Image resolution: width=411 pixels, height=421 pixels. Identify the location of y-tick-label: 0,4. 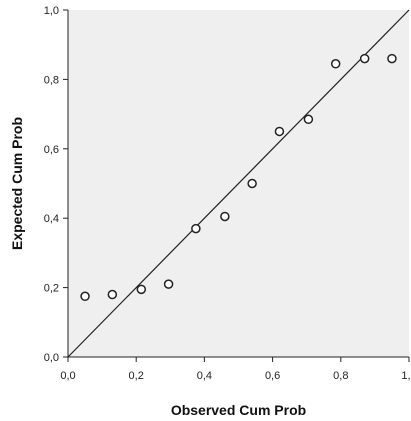
(51, 219).